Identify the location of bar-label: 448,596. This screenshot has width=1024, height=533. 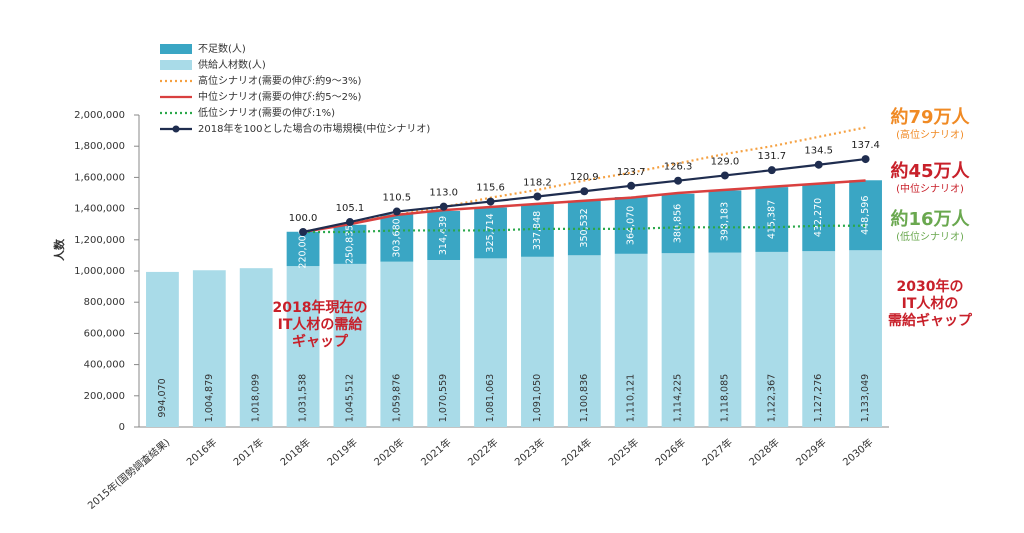
(865, 215).